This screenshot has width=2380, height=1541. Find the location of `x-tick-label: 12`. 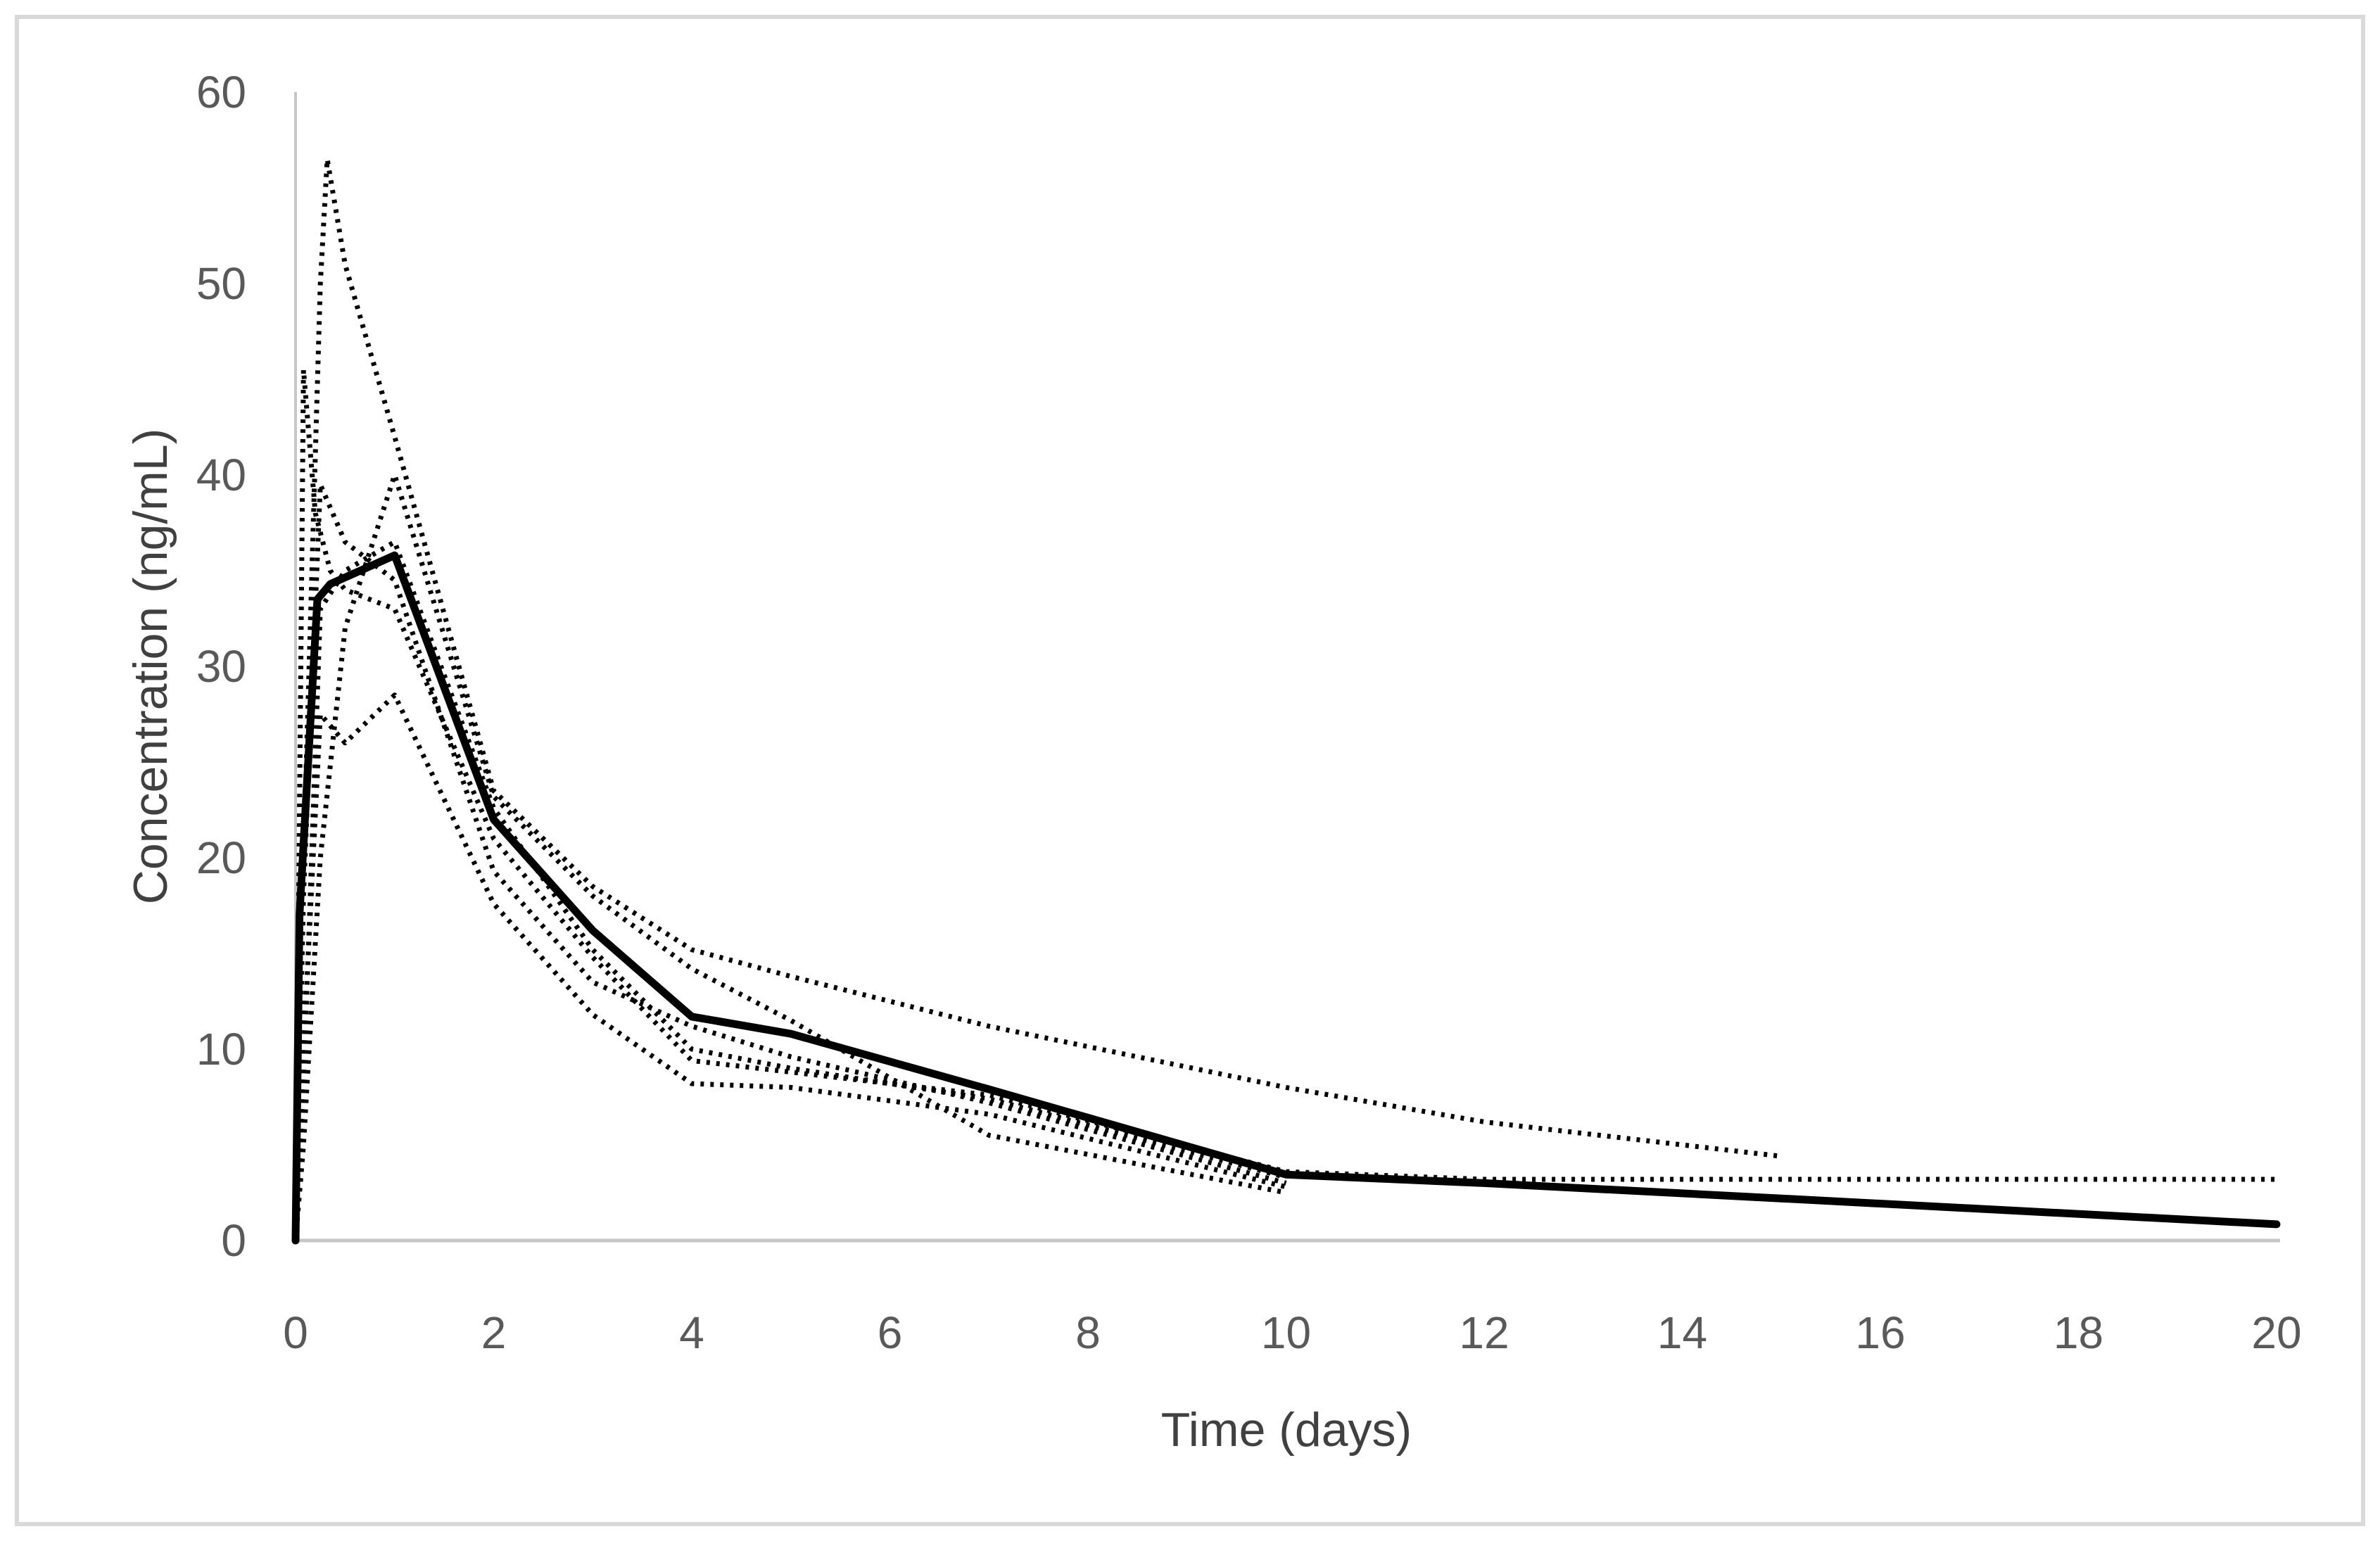

x-tick-label: 12 is located at coordinates (1484, 1332).